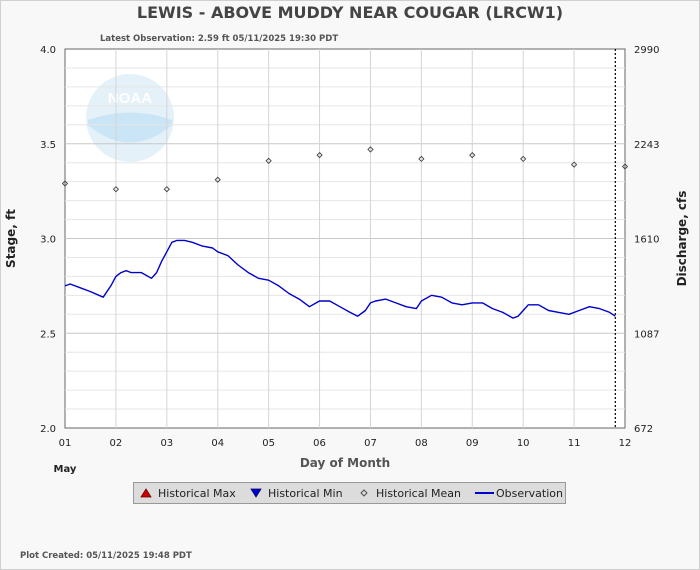 The height and width of the screenshot is (570, 700). What do you see at coordinates (319, 443) in the screenshot?
I see `x-tick-label: 06` at bounding box center [319, 443].